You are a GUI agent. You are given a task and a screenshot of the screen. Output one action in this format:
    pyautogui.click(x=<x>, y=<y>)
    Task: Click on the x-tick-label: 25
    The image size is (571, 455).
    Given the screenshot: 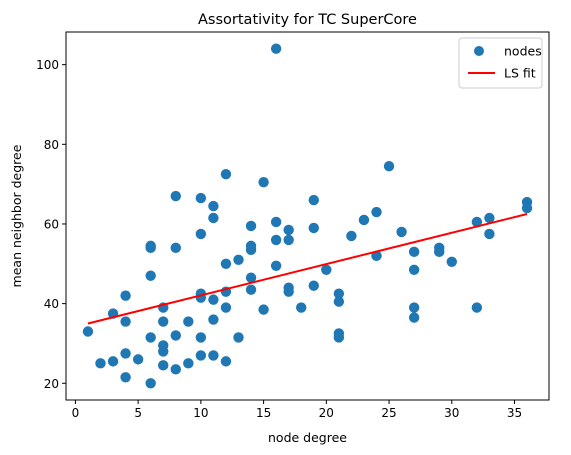 What is the action you would take?
    pyautogui.click(x=388, y=413)
    